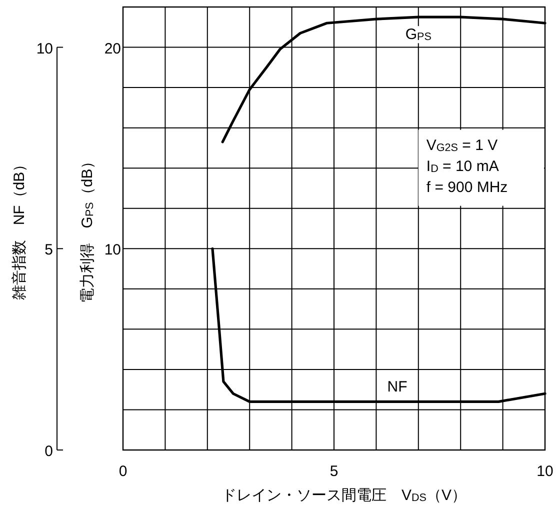 The image size is (558, 510). Describe the element at coordinates (48, 451) in the screenshot. I see `y-tick-label: 0` at that location.